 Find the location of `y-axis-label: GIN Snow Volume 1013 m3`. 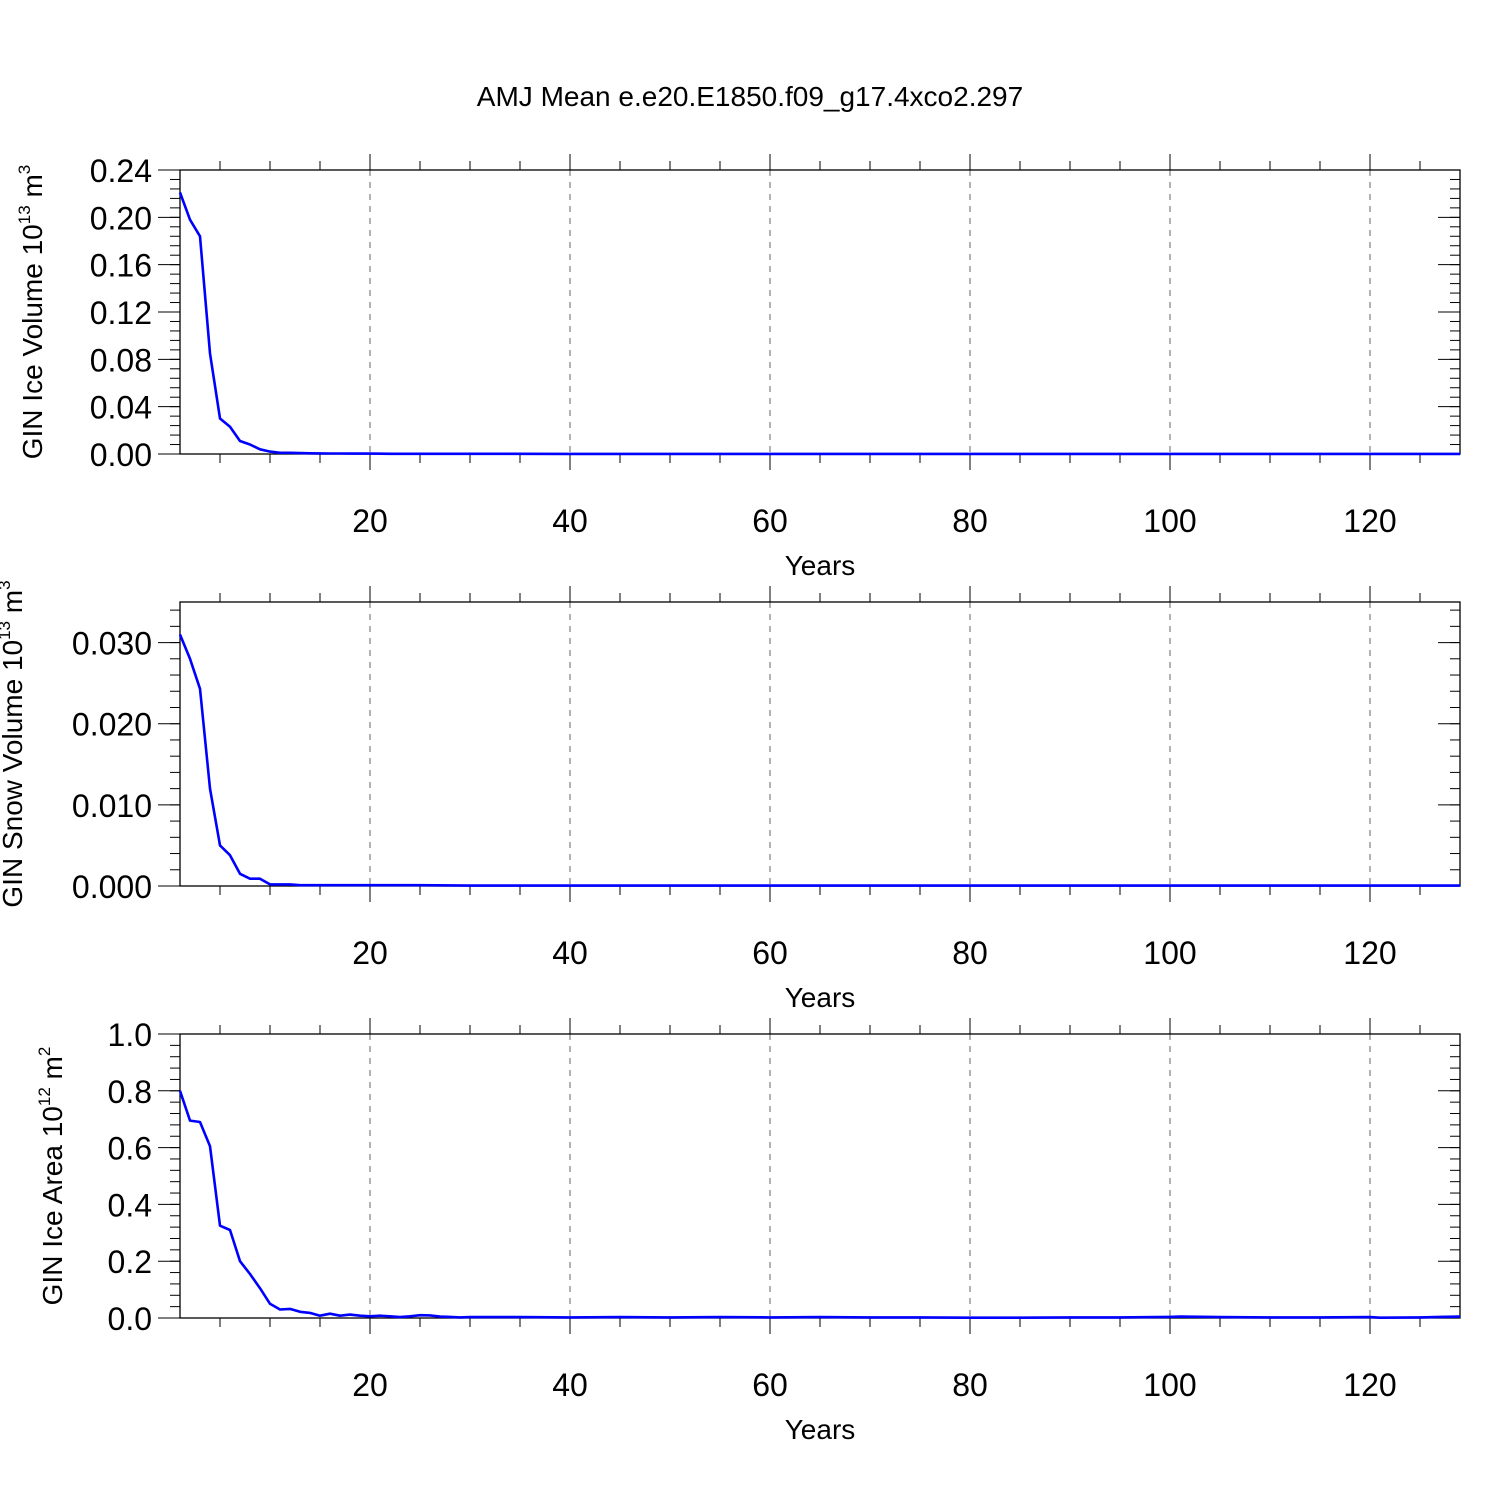

y-axis-label: GIN Snow Volume 1013 m3 is located at coordinates (14, 743).